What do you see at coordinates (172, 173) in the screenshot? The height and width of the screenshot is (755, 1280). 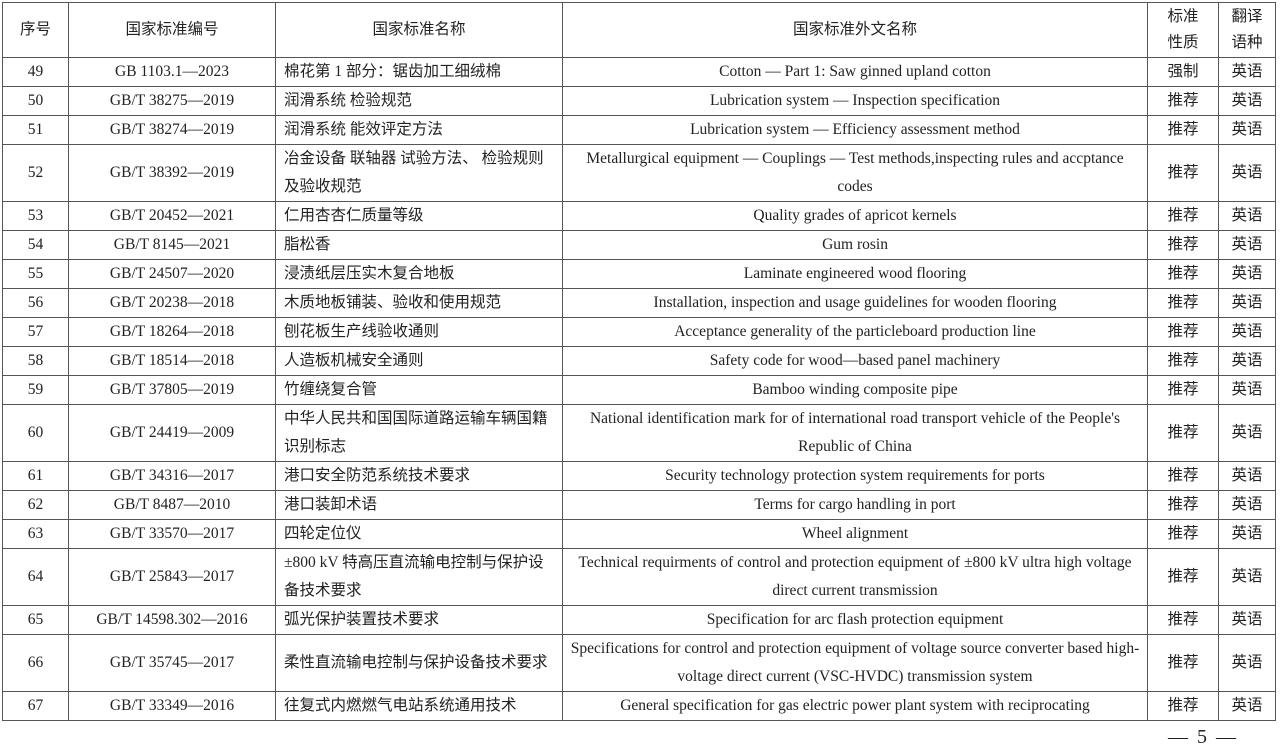 I see `cell-code: GB/T 38392—2019` at bounding box center [172, 173].